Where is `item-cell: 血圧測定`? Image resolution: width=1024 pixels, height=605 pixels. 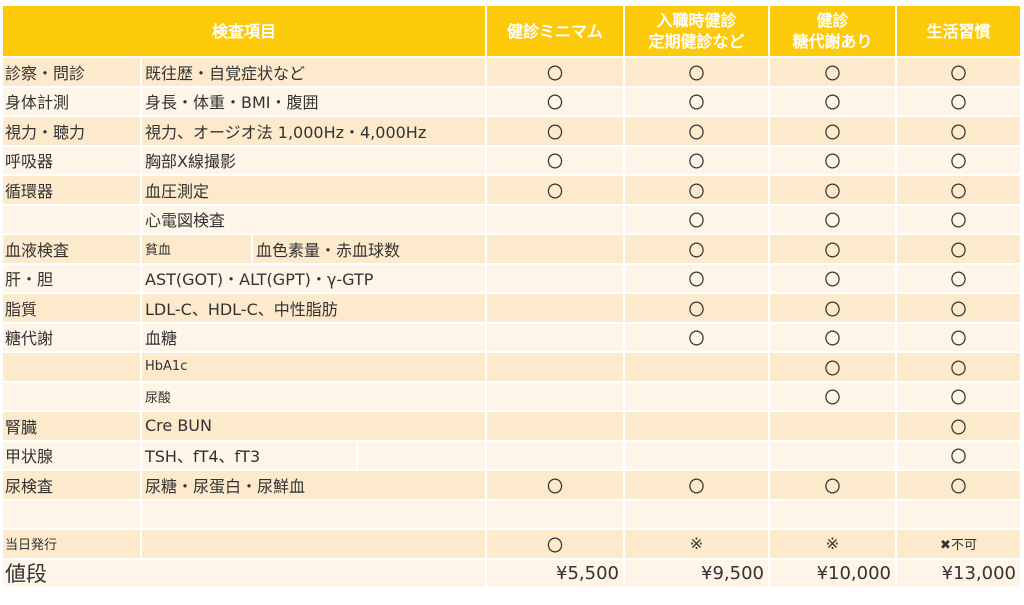
item-cell: 血圧測定 is located at coordinates (314, 190).